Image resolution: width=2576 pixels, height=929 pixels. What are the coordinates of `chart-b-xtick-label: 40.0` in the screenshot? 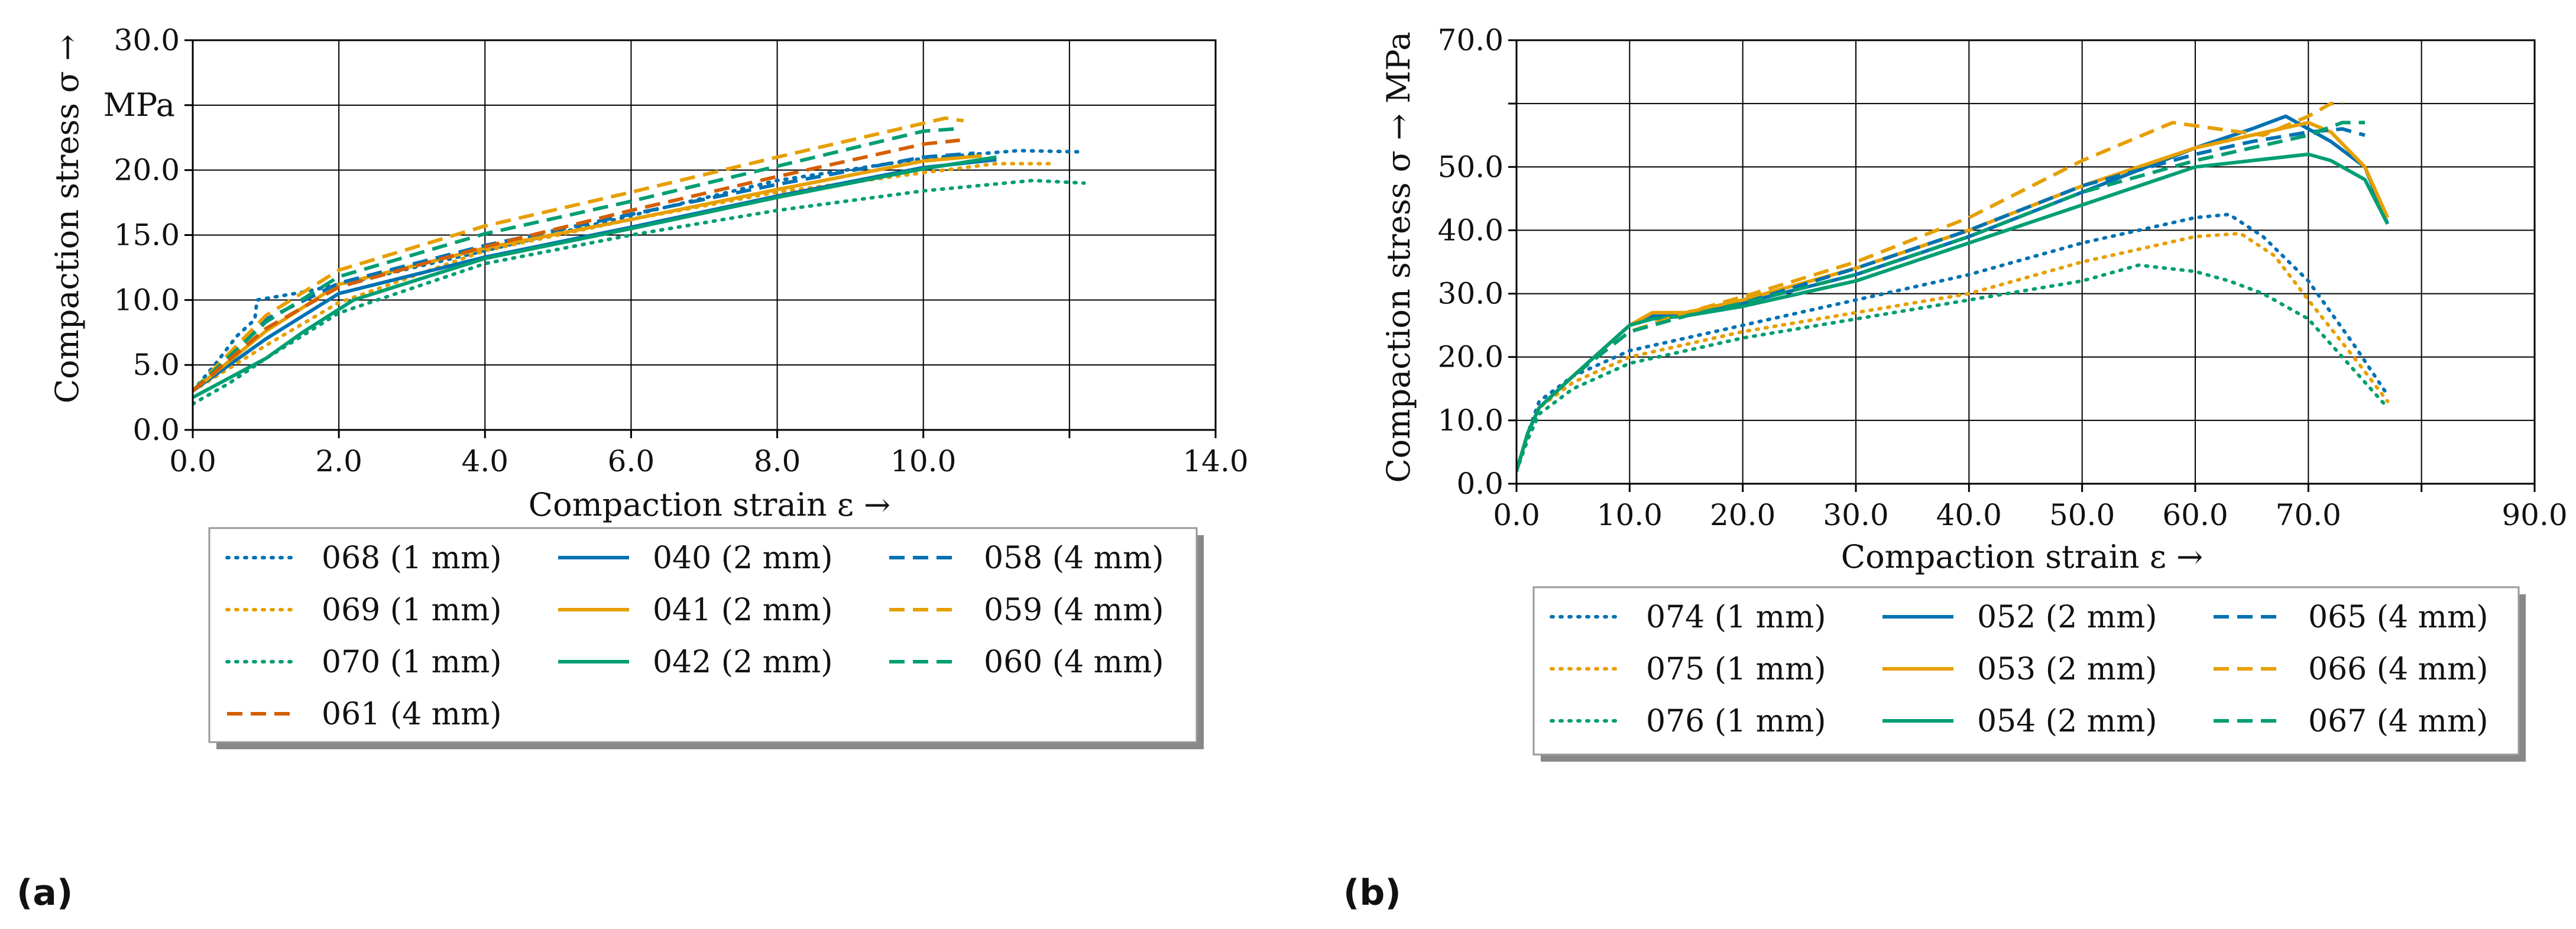 It's located at (1969, 515).